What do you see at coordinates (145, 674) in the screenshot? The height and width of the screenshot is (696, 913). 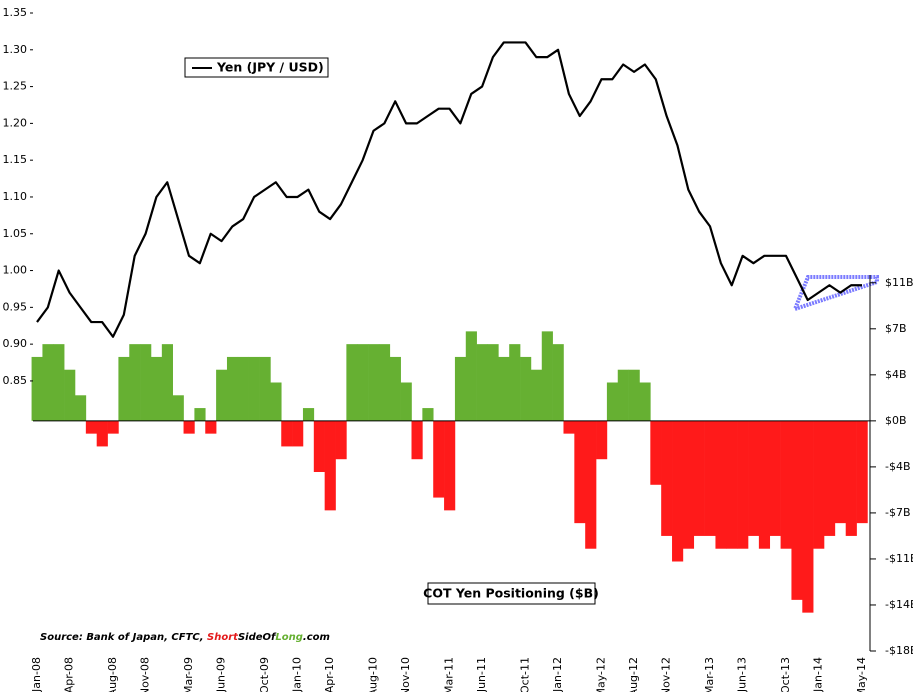 I see `x-tick-label: Nov-08` at bounding box center [145, 674].